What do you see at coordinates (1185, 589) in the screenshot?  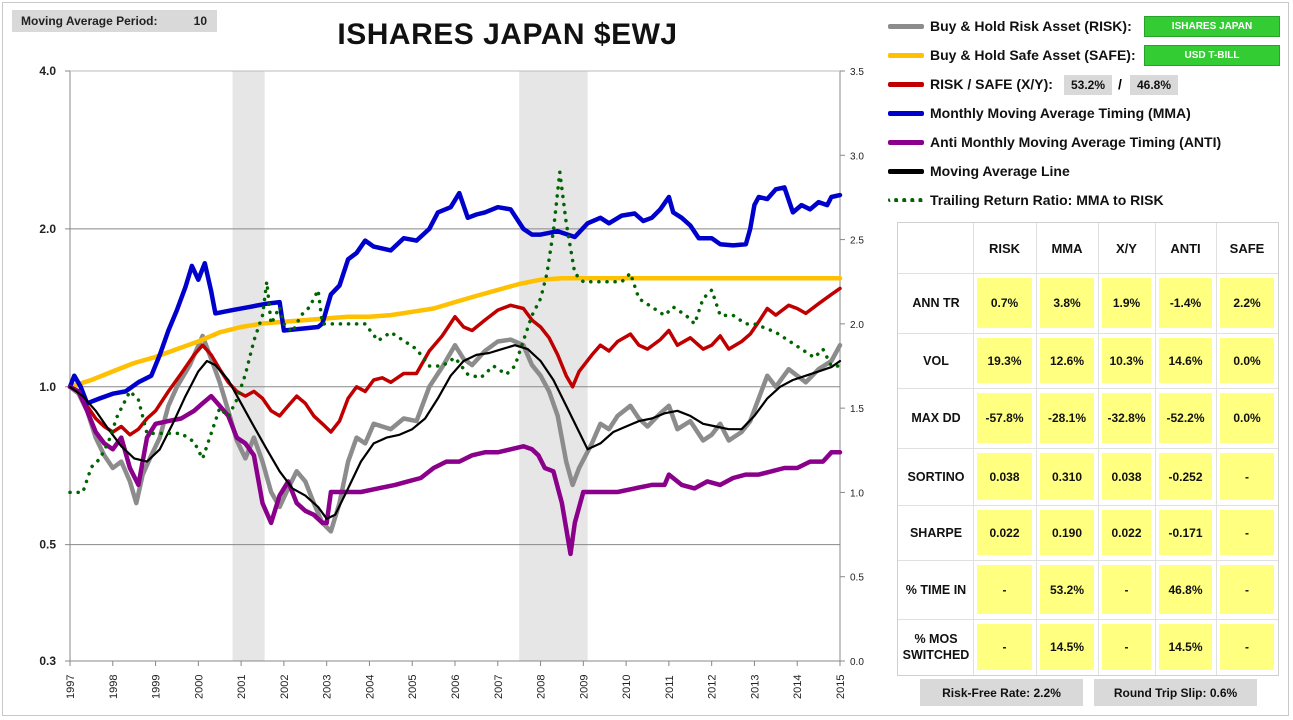 I see `table-cell: 46.8%` at bounding box center [1185, 589].